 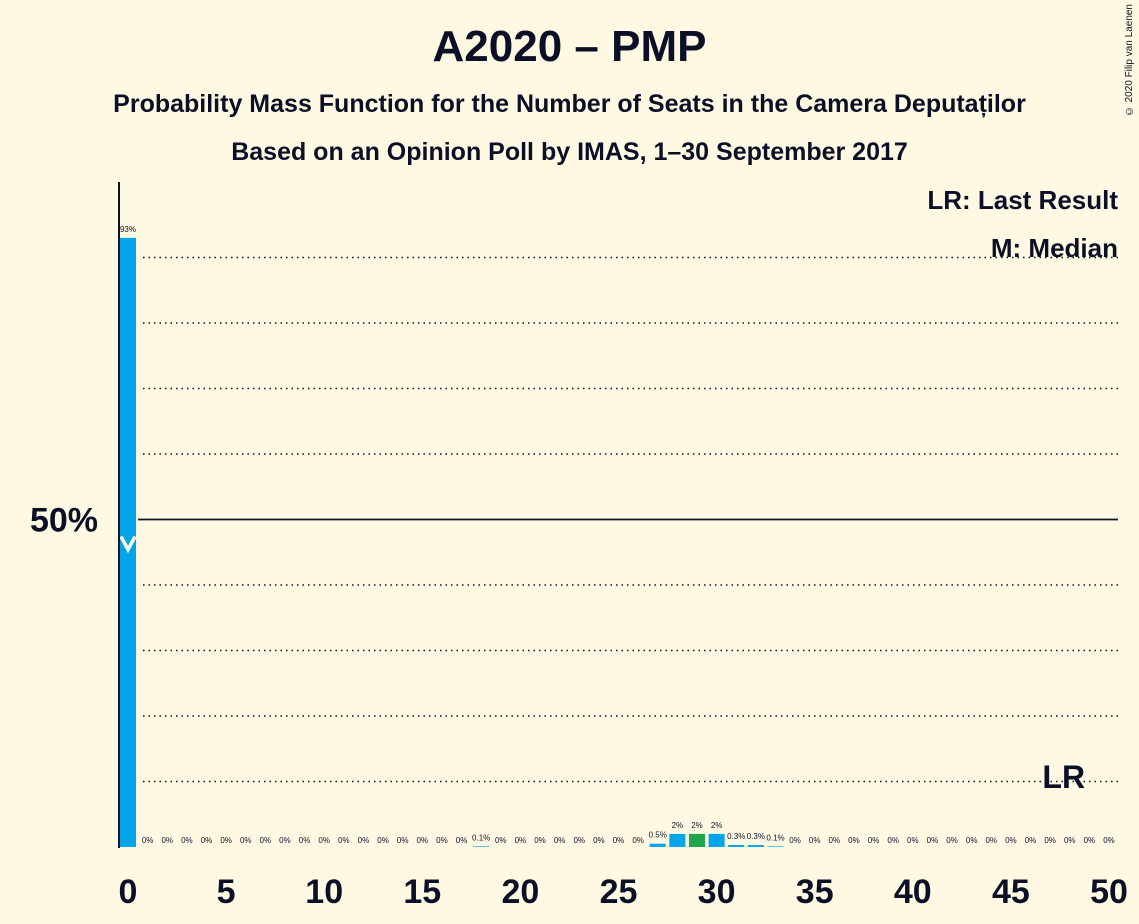 I want to click on median-marker, so click(x=128, y=544).